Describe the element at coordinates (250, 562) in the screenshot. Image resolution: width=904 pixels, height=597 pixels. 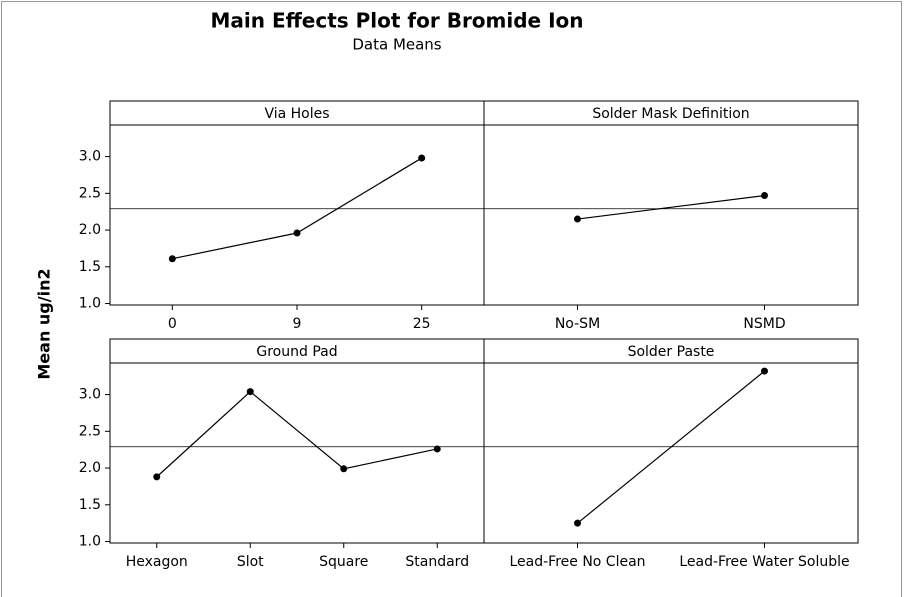
I see `x-tick-label: Slot` at that location.